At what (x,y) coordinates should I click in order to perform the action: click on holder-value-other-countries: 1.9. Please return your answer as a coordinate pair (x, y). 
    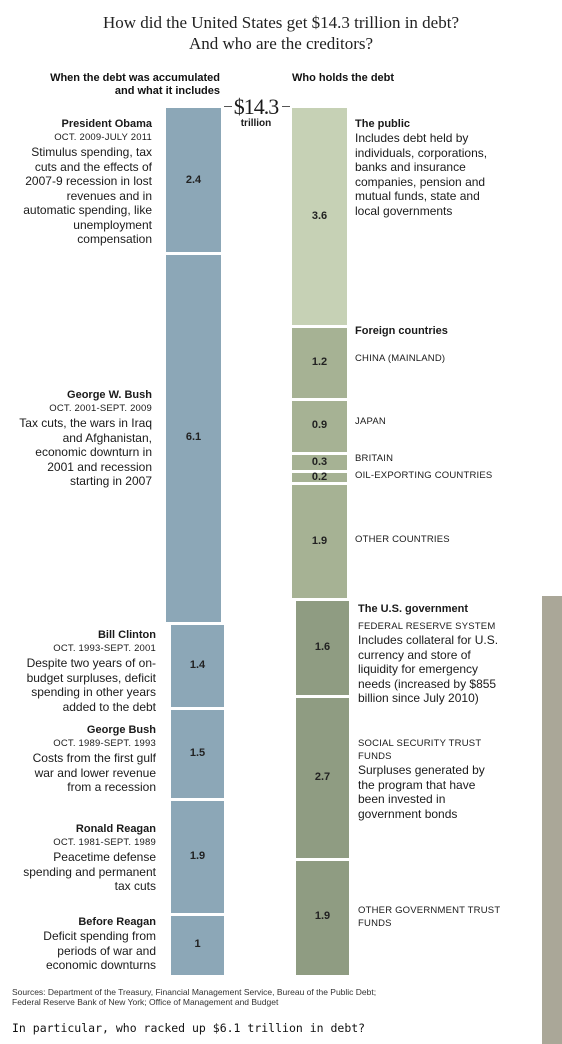
    Looking at the image, I should click on (319, 540).